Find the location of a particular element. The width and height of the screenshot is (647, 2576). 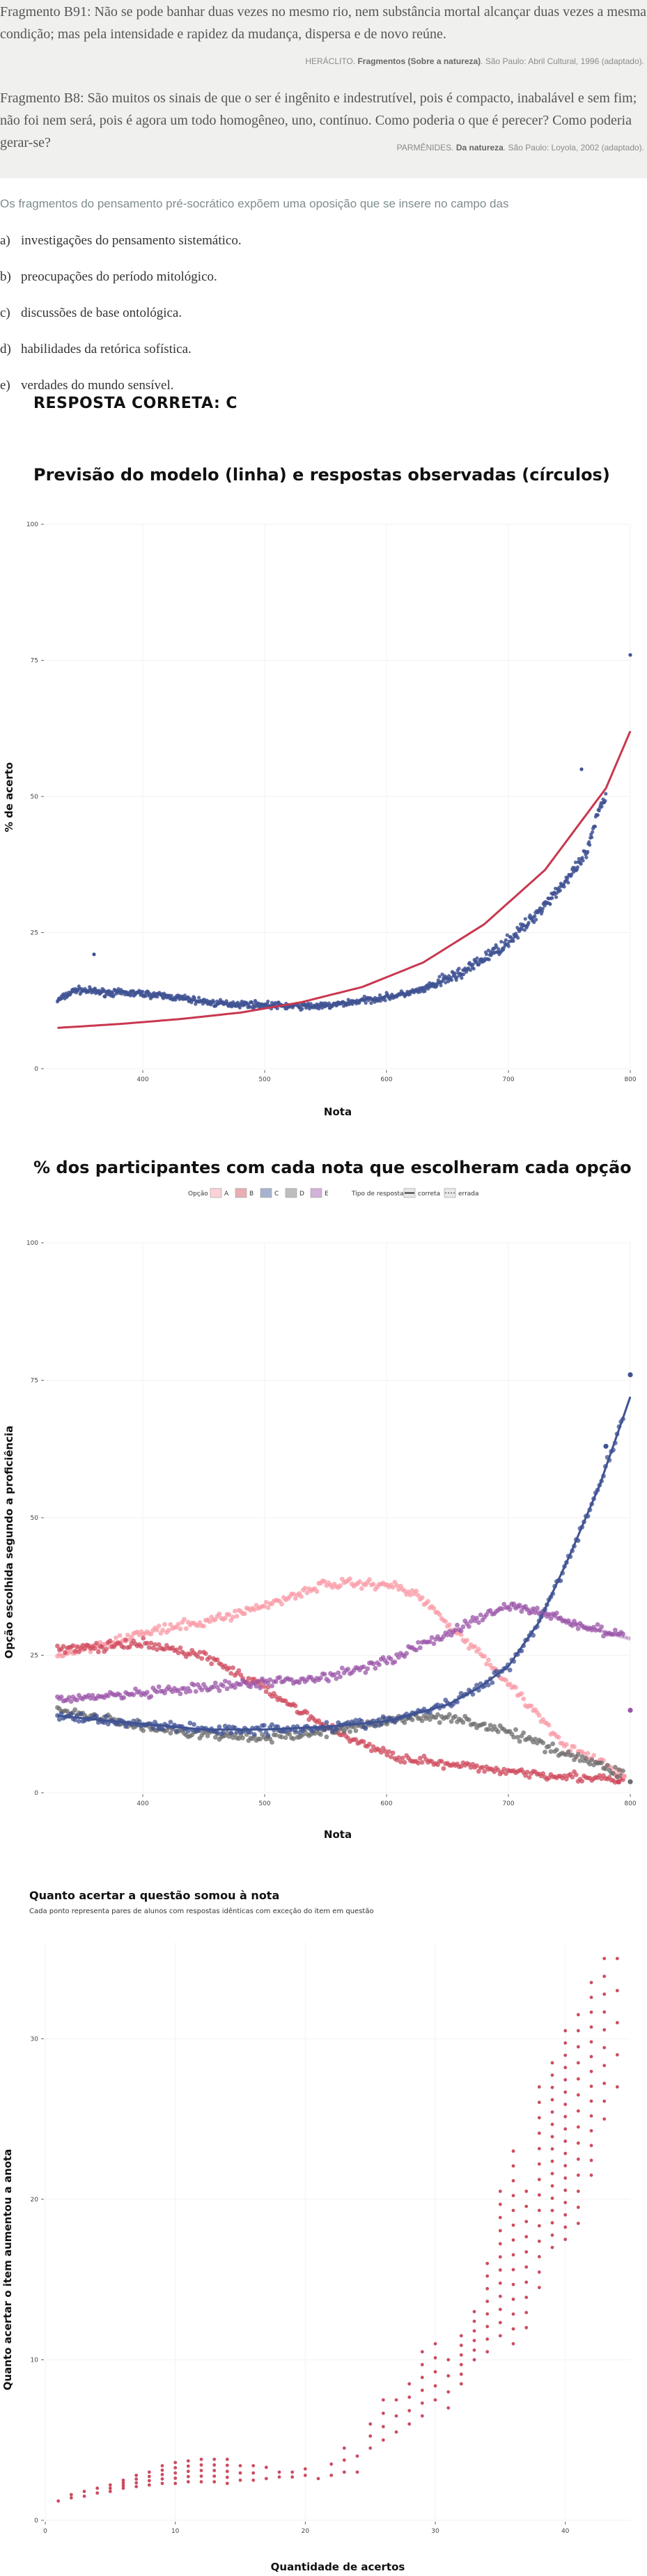

legend-label: A is located at coordinates (226, 1194).